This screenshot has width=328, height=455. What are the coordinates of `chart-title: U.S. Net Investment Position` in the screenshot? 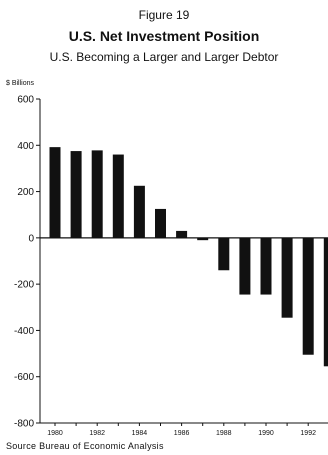 It's located at (164, 36).